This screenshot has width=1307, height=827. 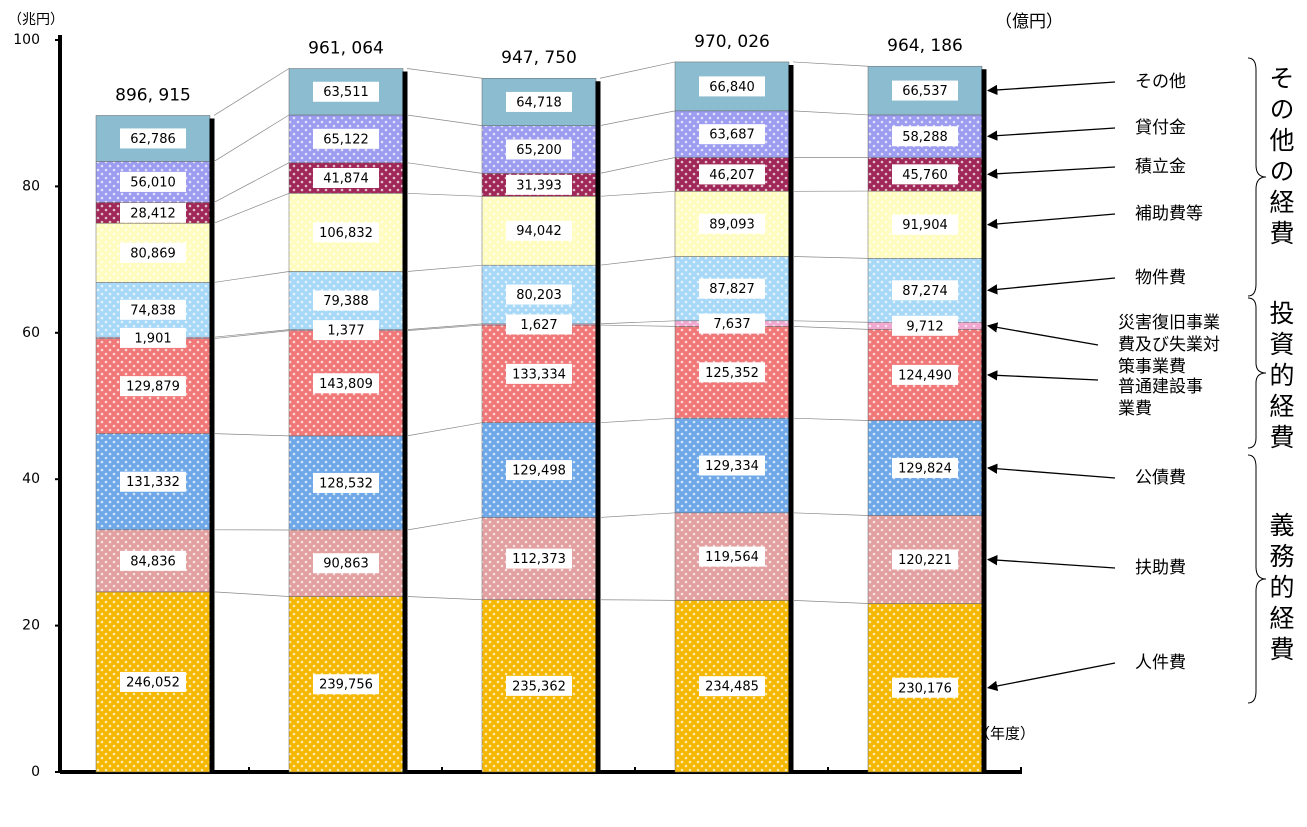 What do you see at coordinates (1160, 478) in the screenshot?
I see `legend-label: 公債費` at bounding box center [1160, 478].